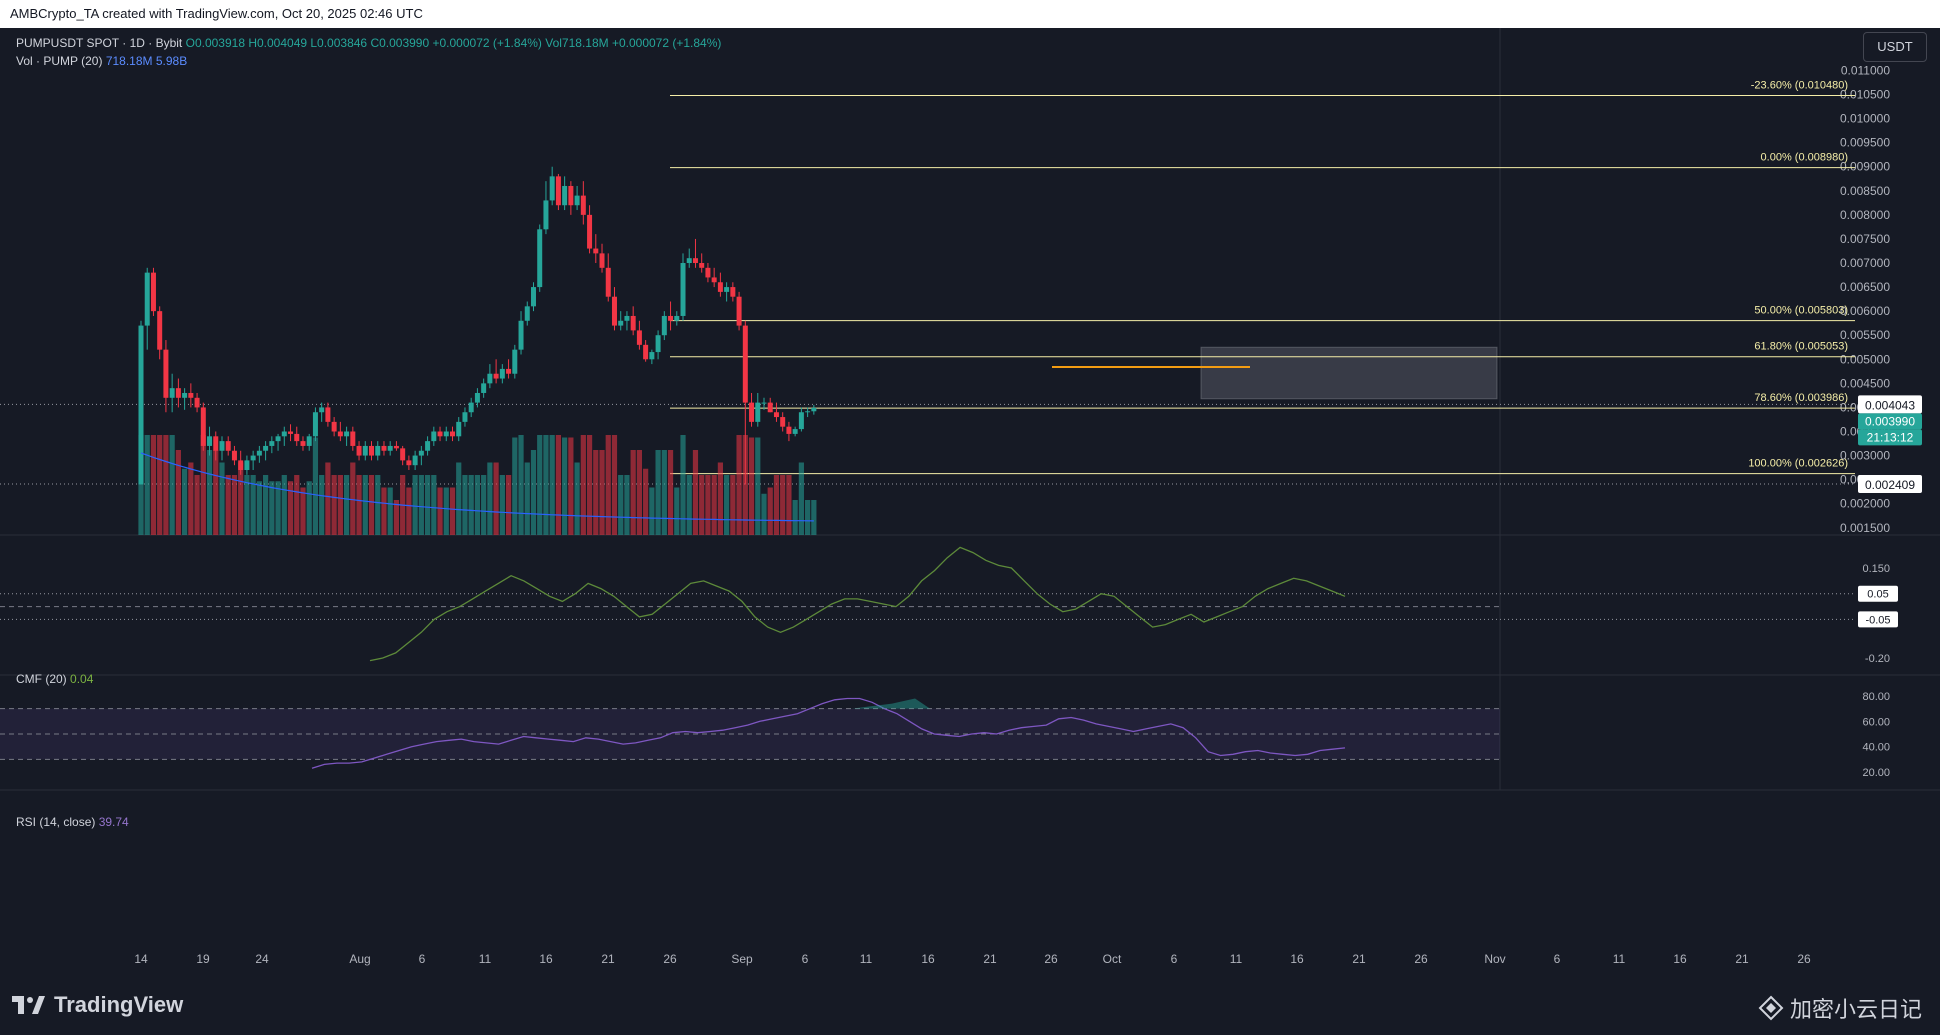 The width and height of the screenshot is (1940, 1035). Describe the element at coordinates (1865, 143) in the screenshot. I see `price-tick-label: 0.009500` at that location.